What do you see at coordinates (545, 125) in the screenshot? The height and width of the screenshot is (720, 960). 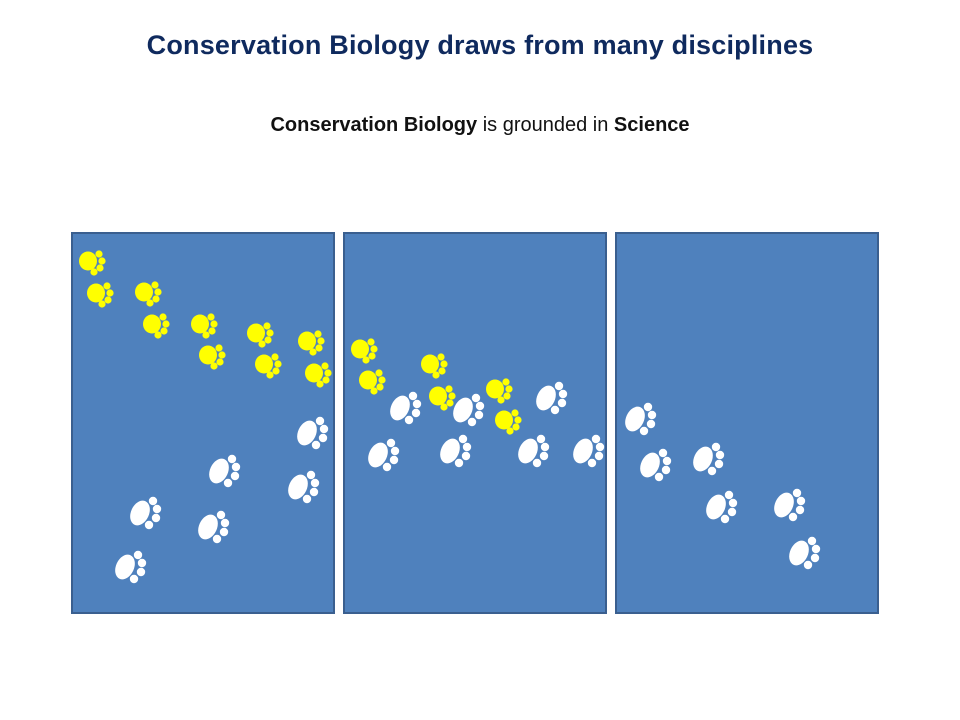 I see `subtitle-middle: is grounded in` at bounding box center [545, 125].